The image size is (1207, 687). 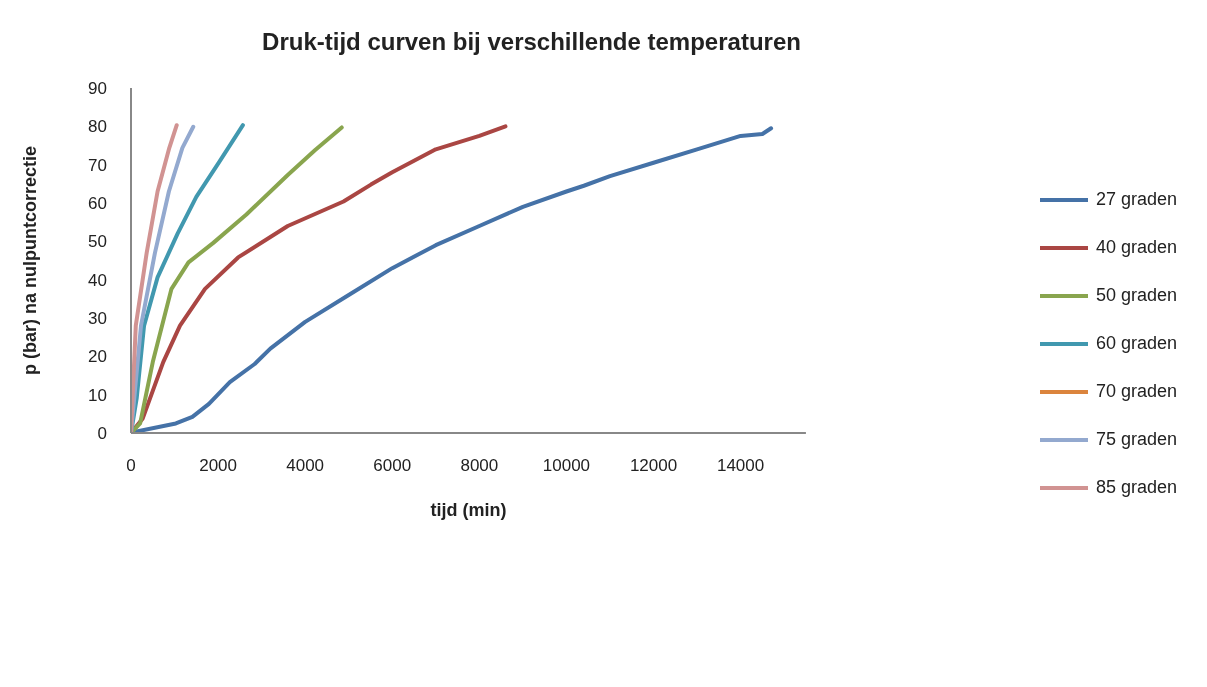 I want to click on legend-label: 70 graden, so click(x=1136, y=391).